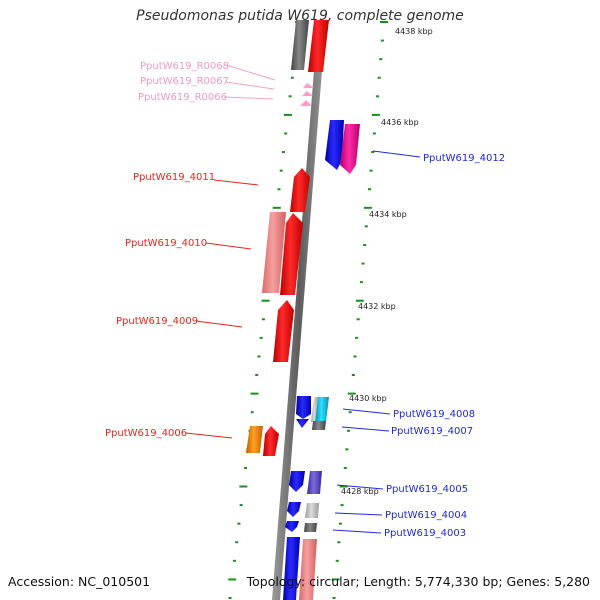  I want to click on gene-feature-4008-cyan, so click(322, 409).